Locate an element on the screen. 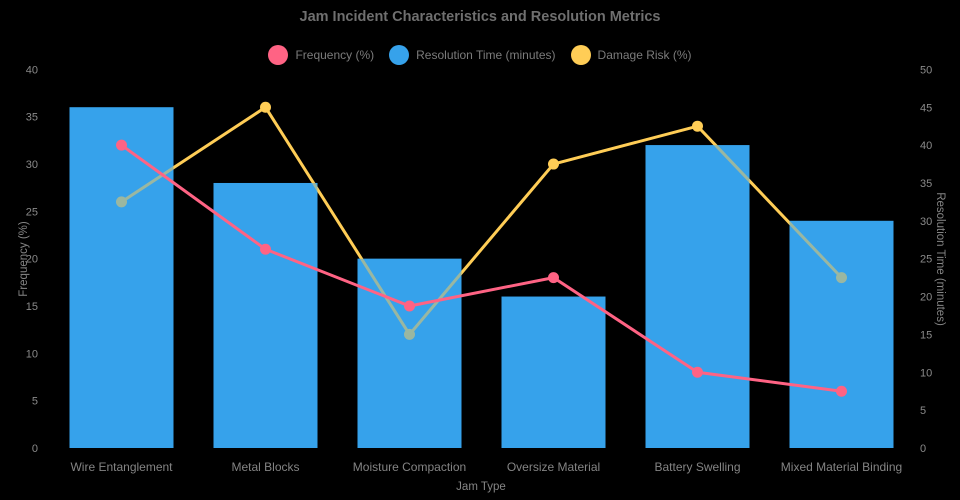  left-tick-5: 5 is located at coordinates (35, 402).